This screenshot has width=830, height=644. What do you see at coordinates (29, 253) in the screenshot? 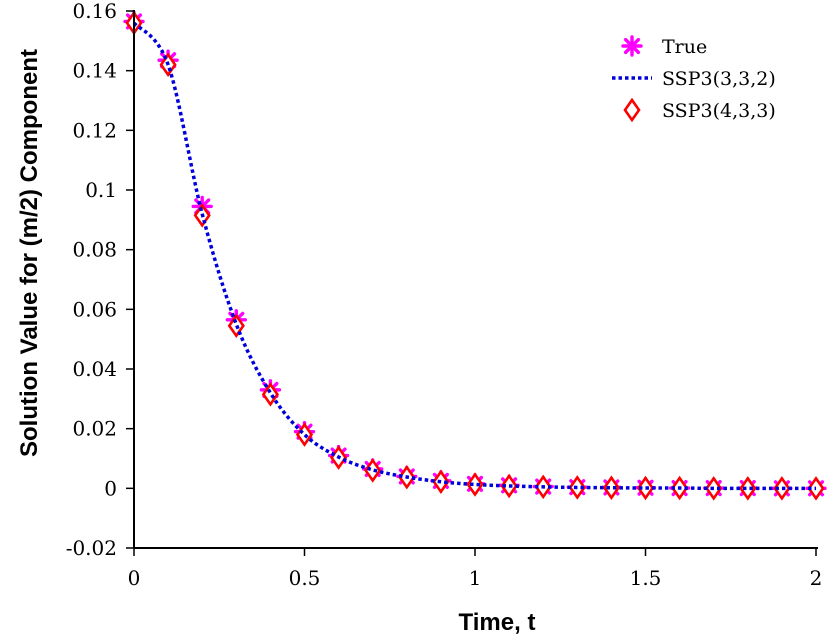
I see `y-axis-title: Solution Value for (m/2) Component` at bounding box center [29, 253].